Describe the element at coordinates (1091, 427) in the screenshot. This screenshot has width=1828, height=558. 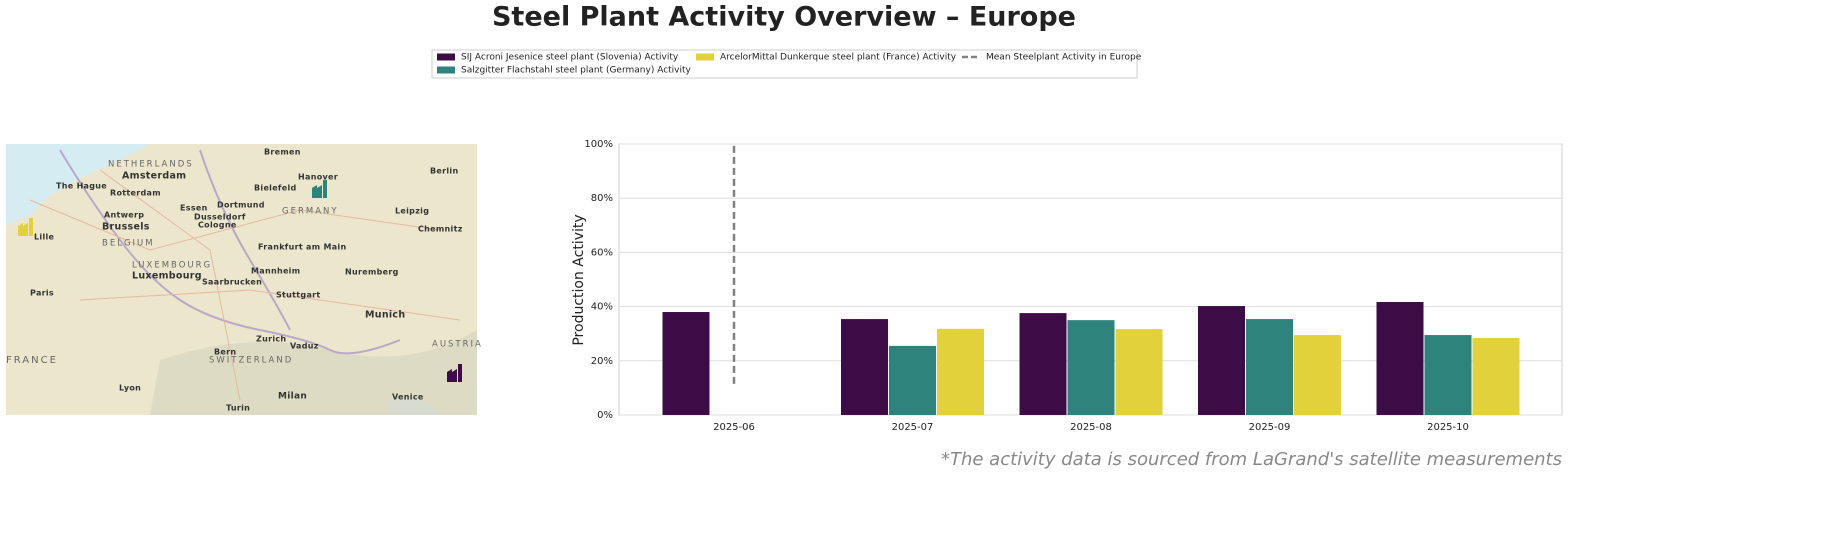
I see `x-tick-label: 2025-08` at that location.